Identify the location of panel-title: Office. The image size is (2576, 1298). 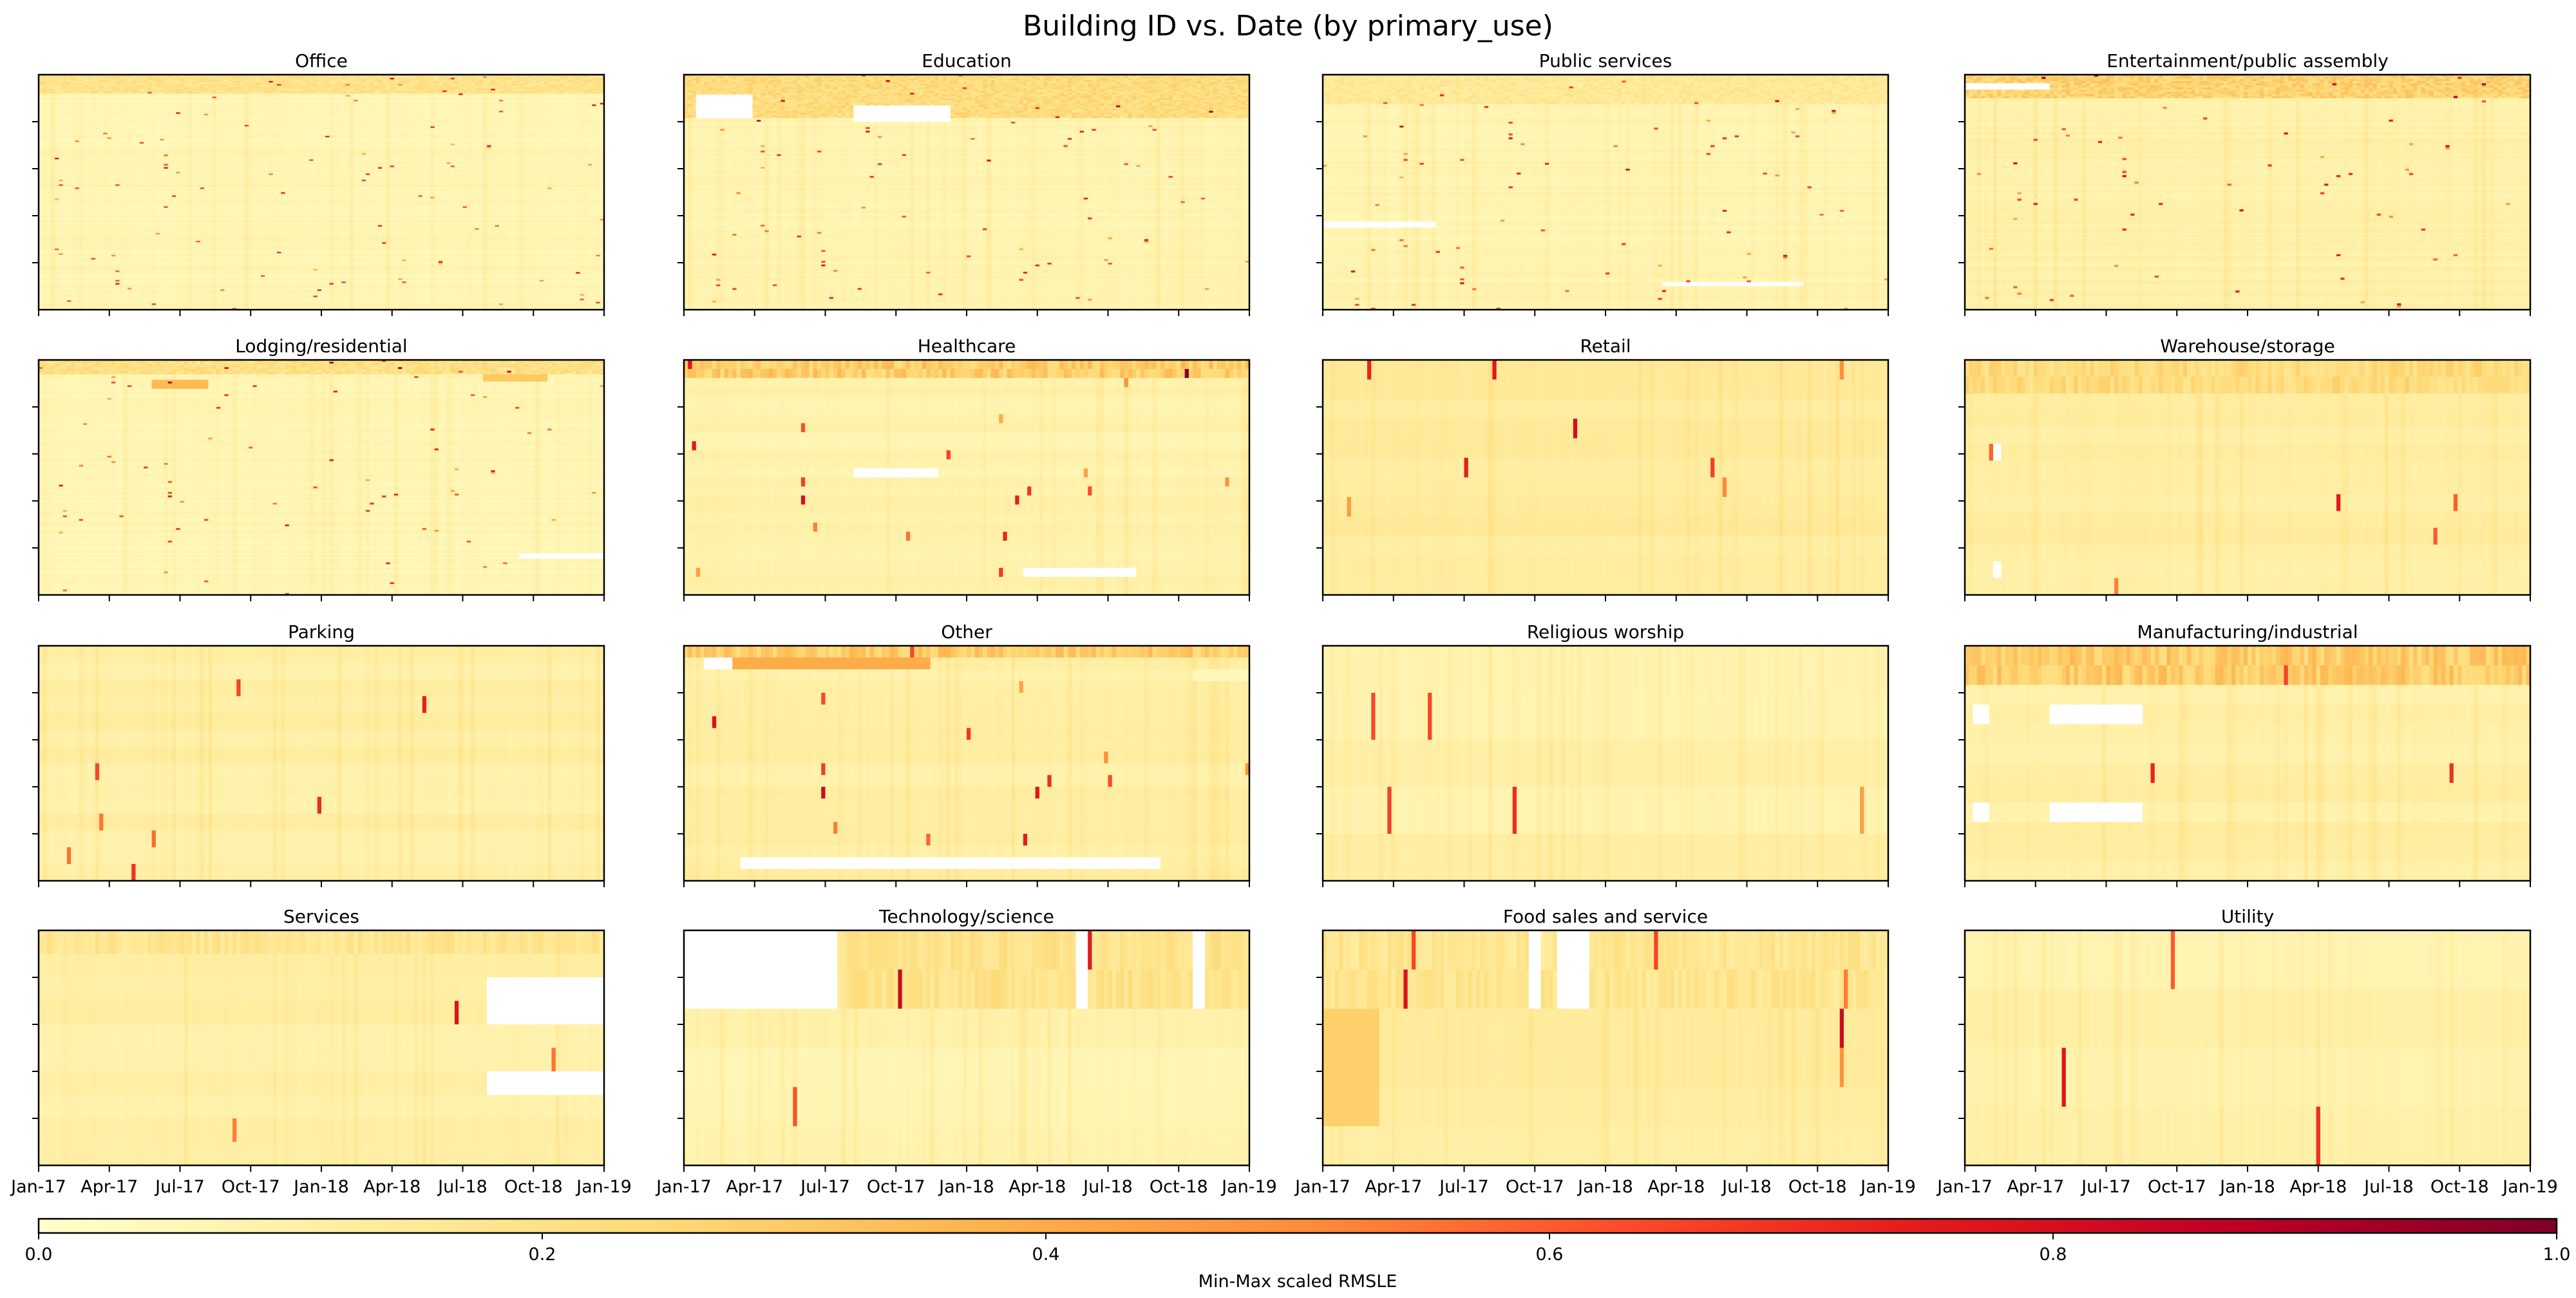
(321, 60).